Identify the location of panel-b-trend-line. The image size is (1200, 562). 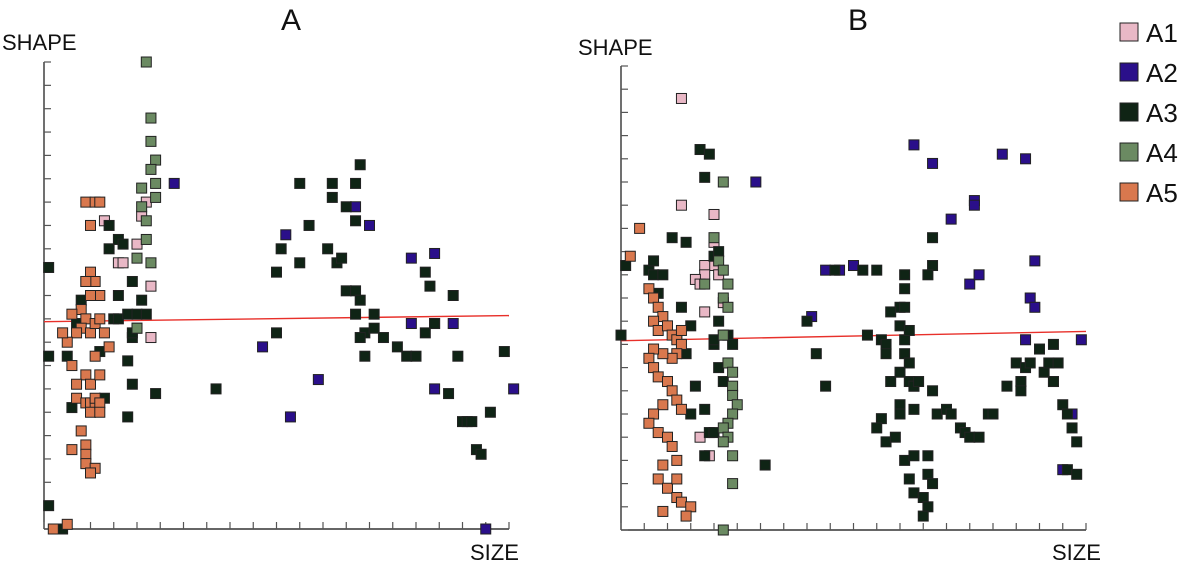
(853, 336).